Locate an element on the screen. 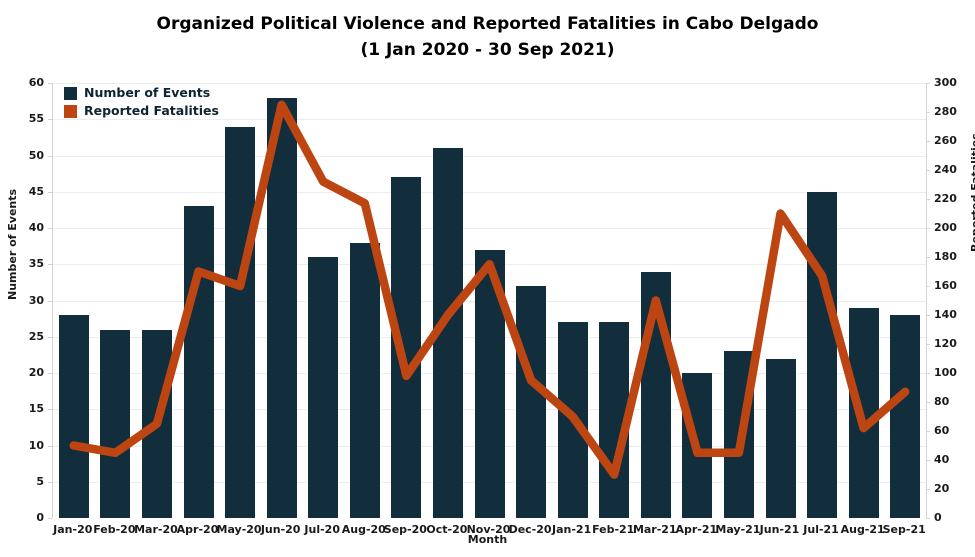  x-tick-Aug-20: Aug-20 is located at coordinates (363, 529).